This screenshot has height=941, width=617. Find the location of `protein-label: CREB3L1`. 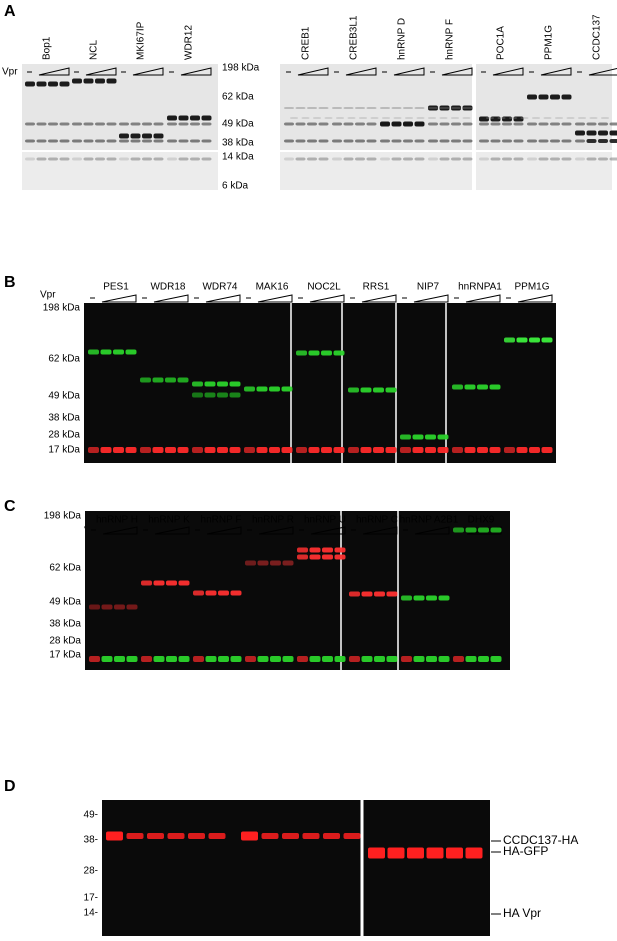

protein-label: CREB3L1 is located at coordinates (354, 37).